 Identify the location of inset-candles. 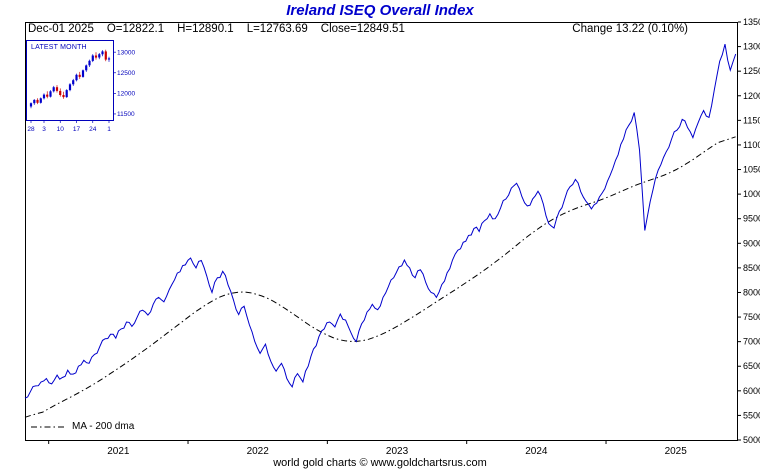
(70, 79).